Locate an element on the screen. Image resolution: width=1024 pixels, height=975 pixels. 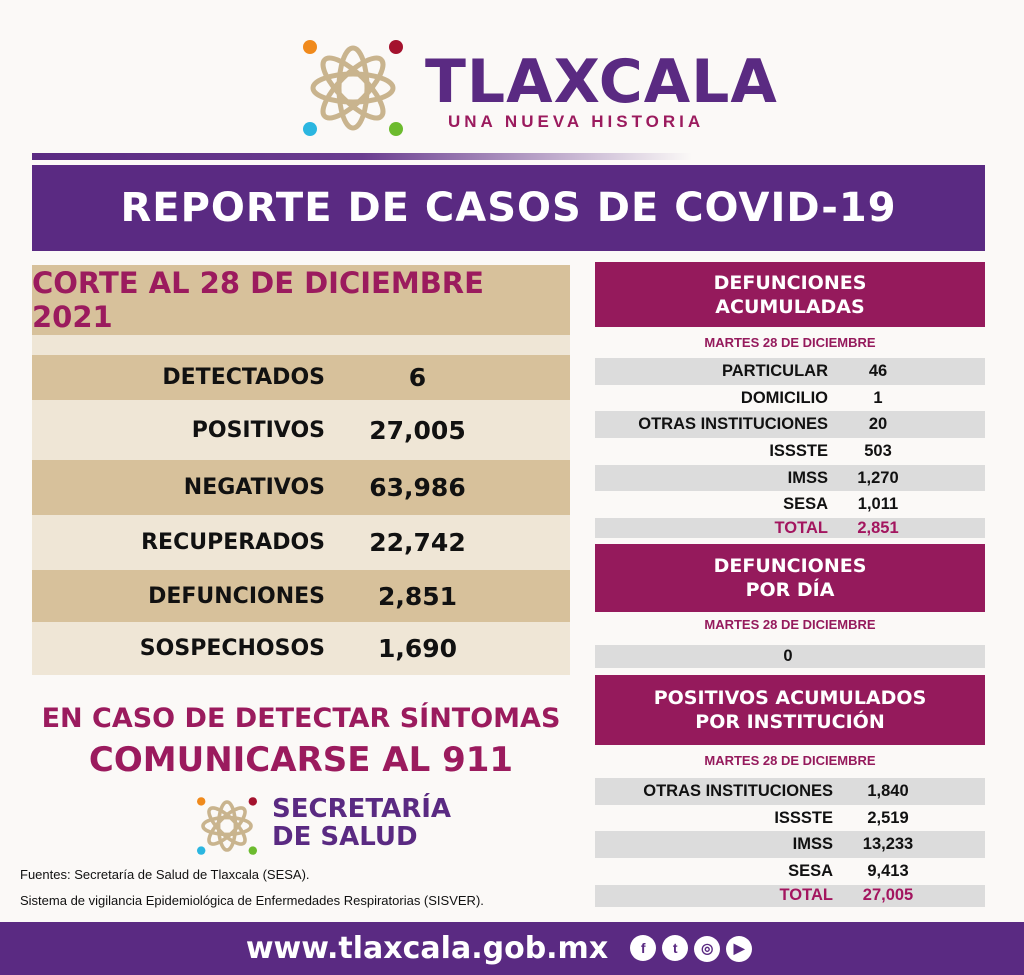
row-label: NEGATIVOS is located at coordinates (254, 487).